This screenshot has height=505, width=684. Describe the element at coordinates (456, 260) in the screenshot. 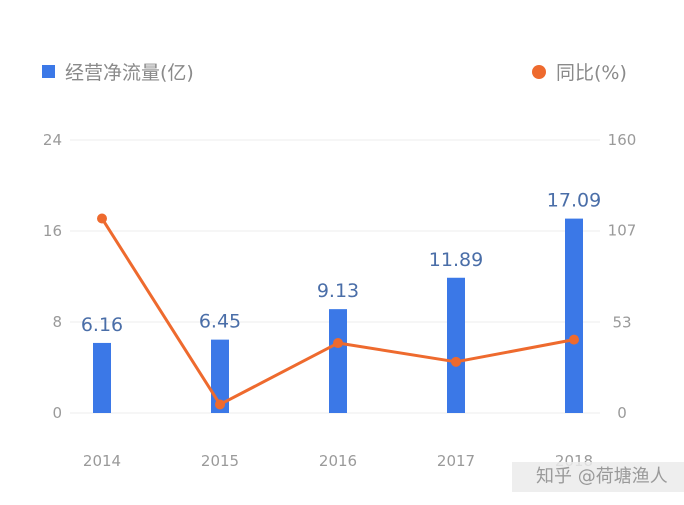

I see `bar-value-label: 11.89` at that location.